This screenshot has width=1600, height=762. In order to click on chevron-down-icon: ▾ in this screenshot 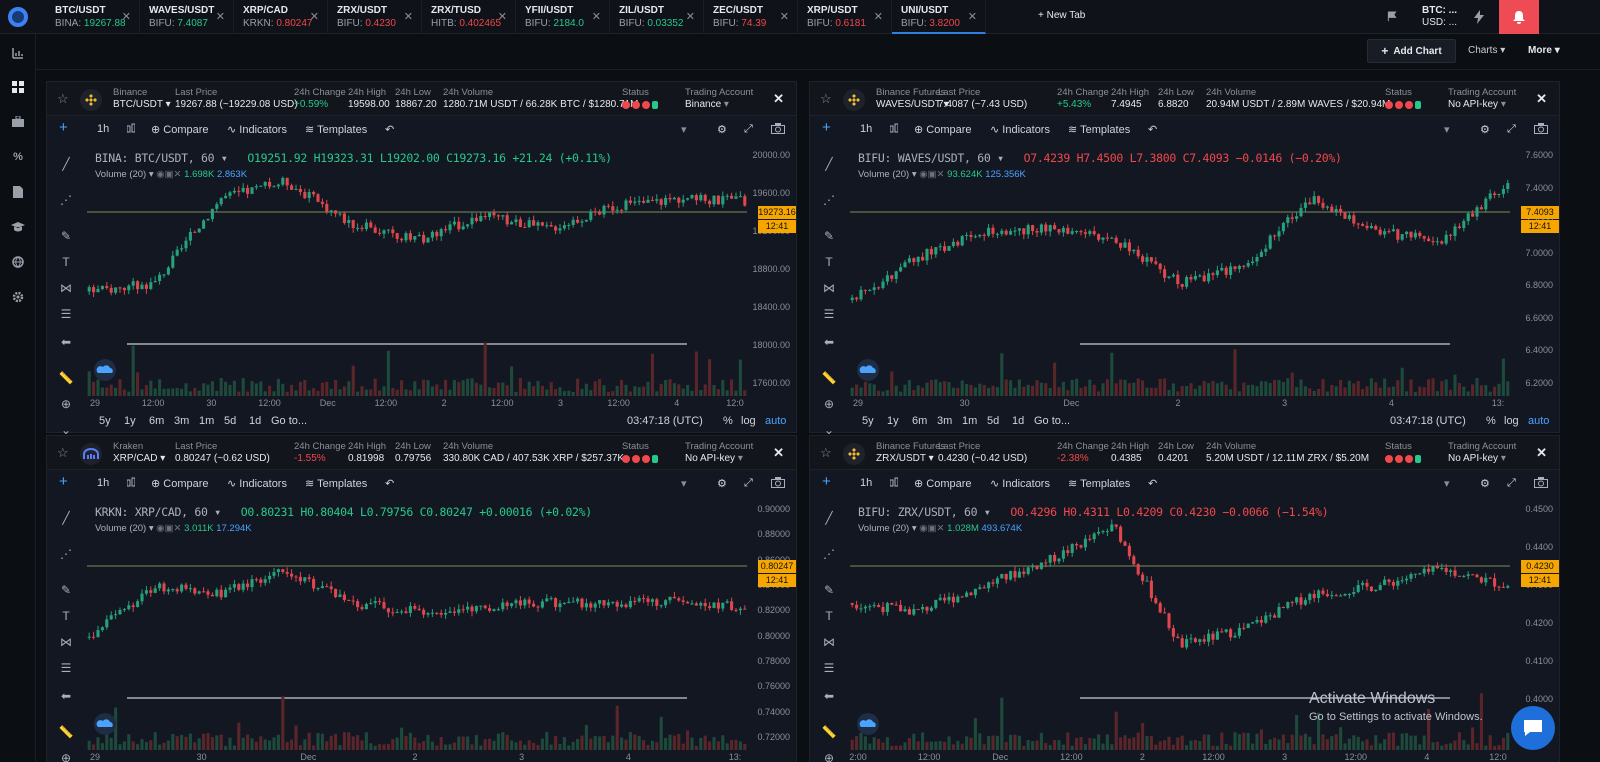, I will do `click(684, 484)`.